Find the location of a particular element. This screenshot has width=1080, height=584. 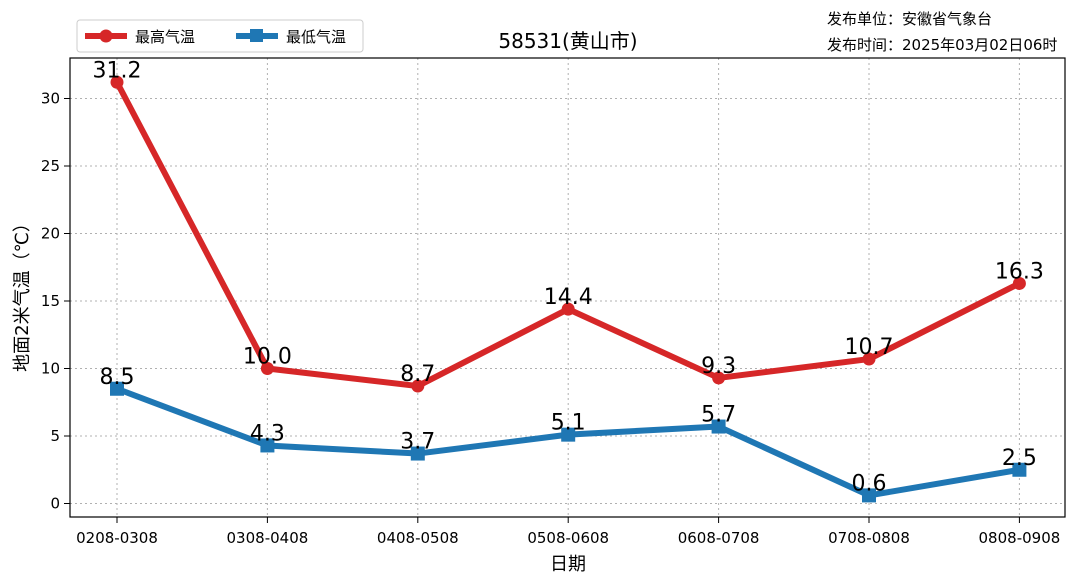

x-tick-label: 0508-0608 is located at coordinates (568, 538).